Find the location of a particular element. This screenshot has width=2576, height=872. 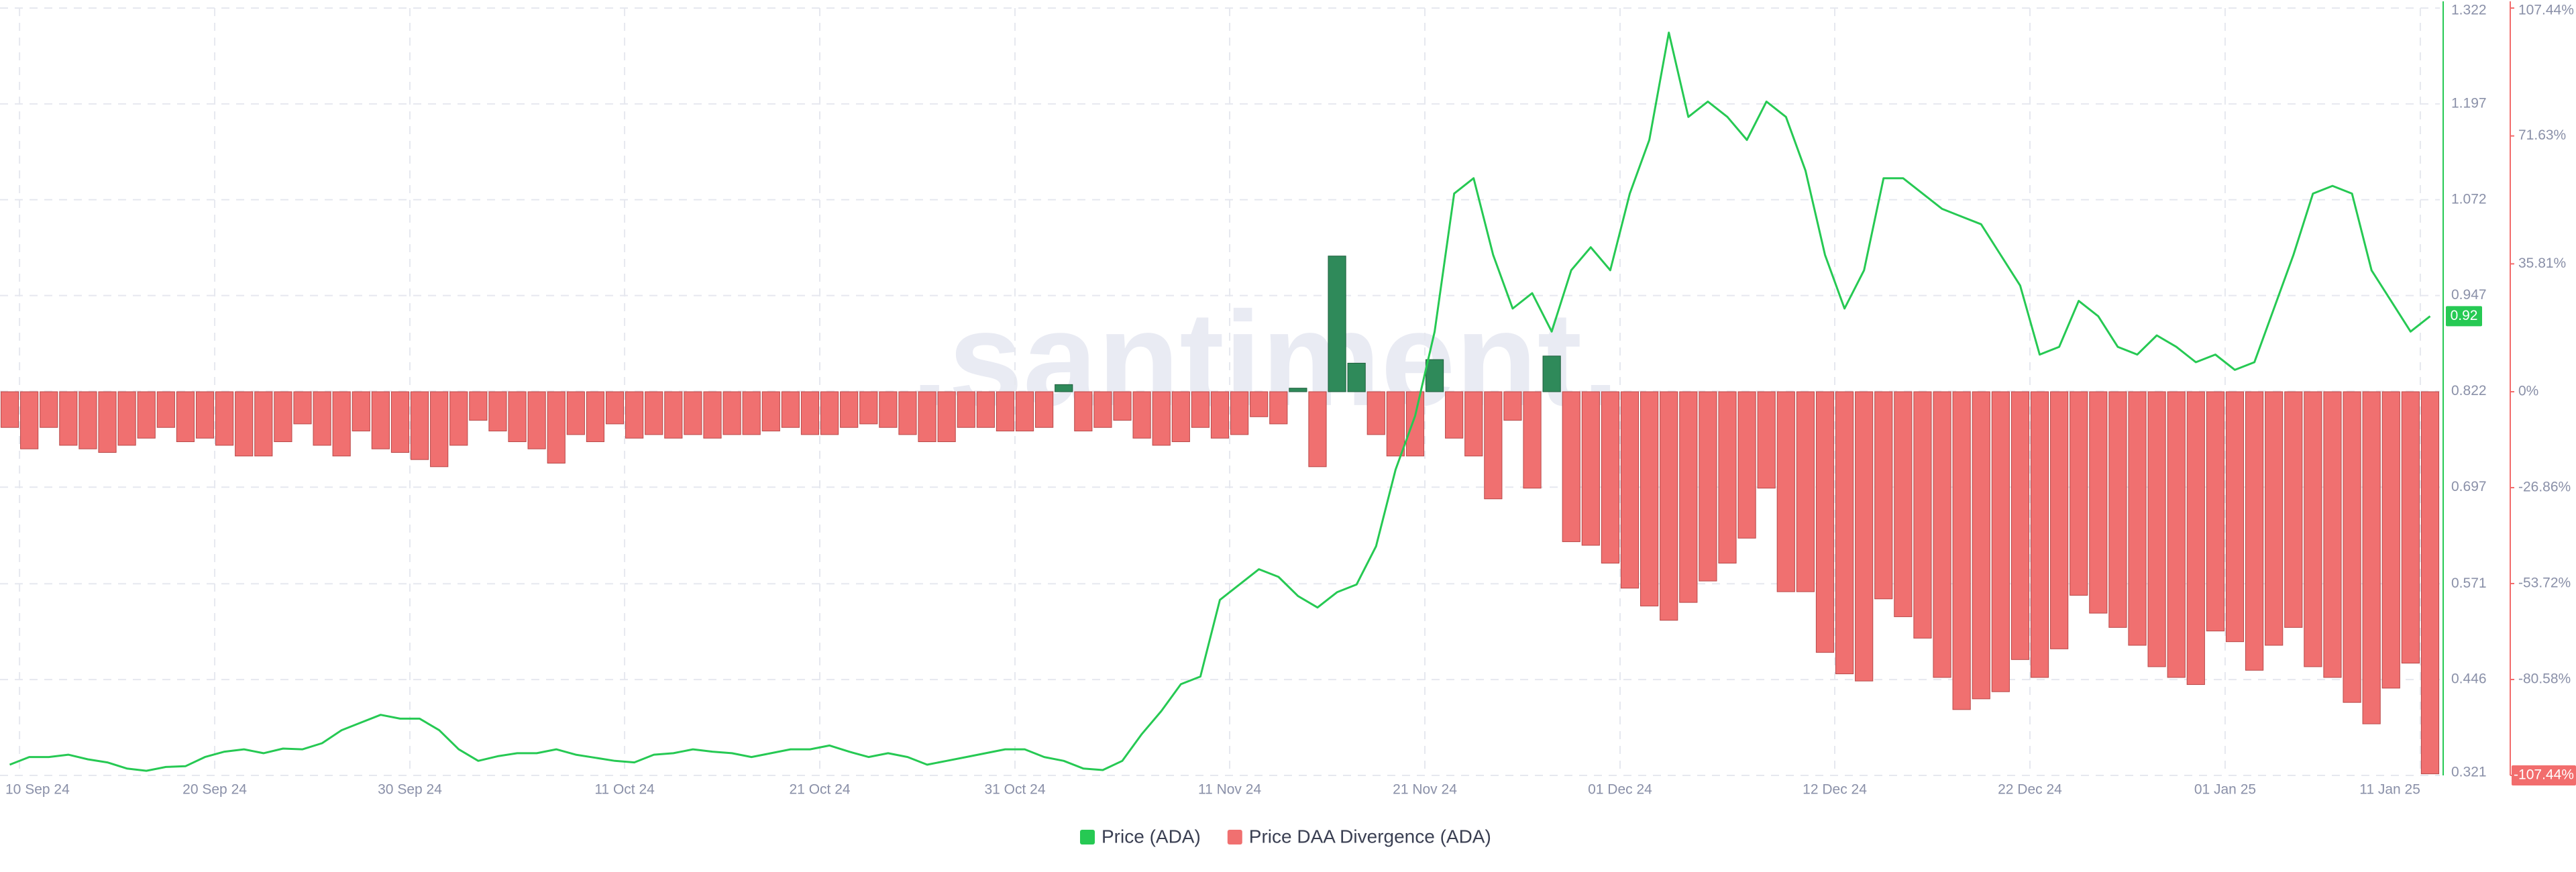

y-tick-label: 0.822 is located at coordinates (2469, 391).